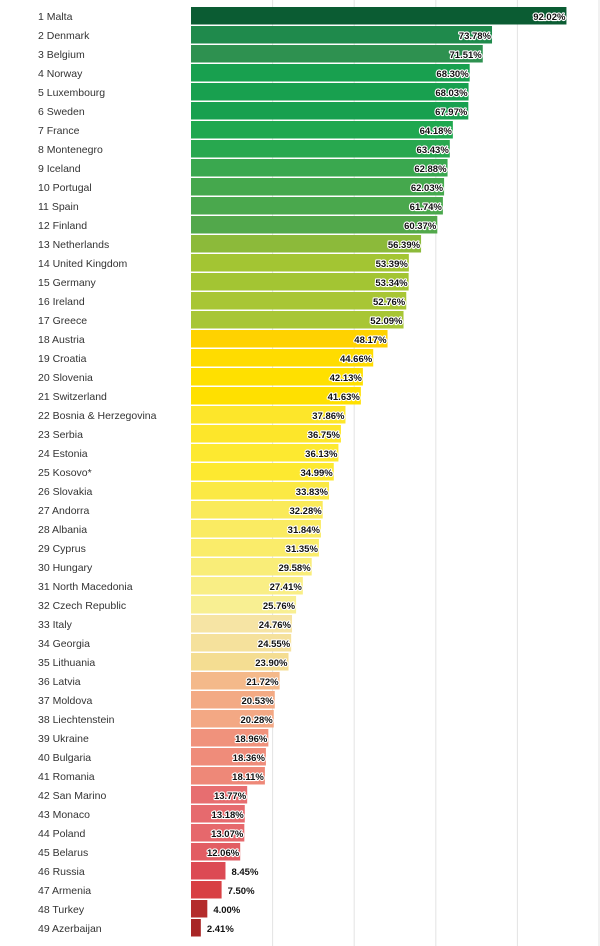 The image size is (600, 946). What do you see at coordinates (321, 454) in the screenshot?
I see `value-label: 36.13%` at bounding box center [321, 454].